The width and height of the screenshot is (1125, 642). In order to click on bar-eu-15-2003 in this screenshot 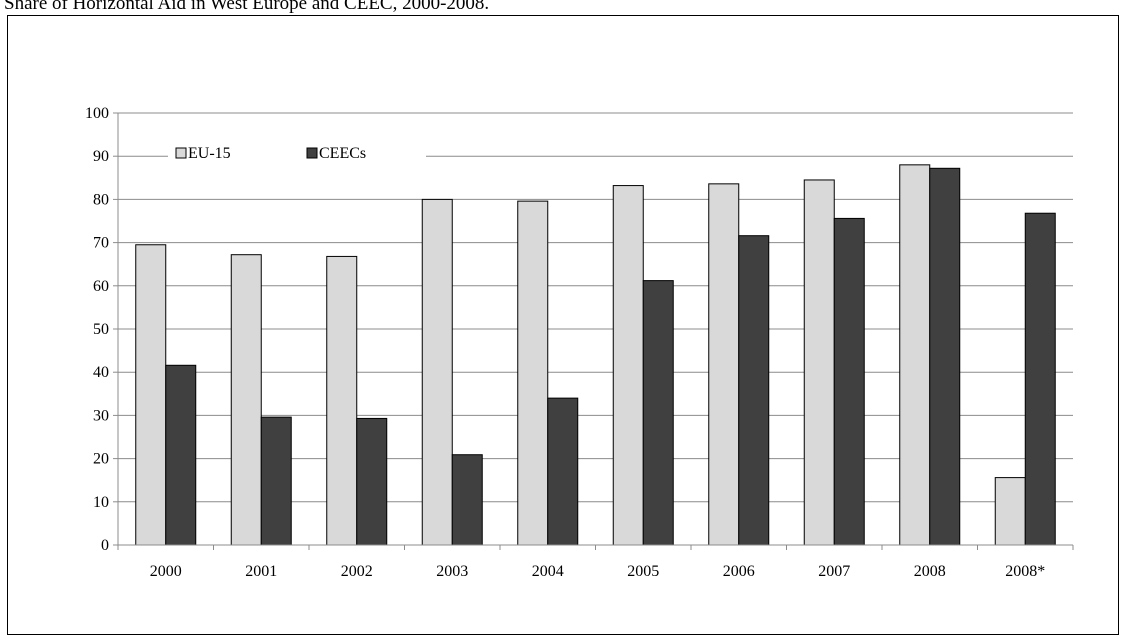, I will do `click(437, 372)`.